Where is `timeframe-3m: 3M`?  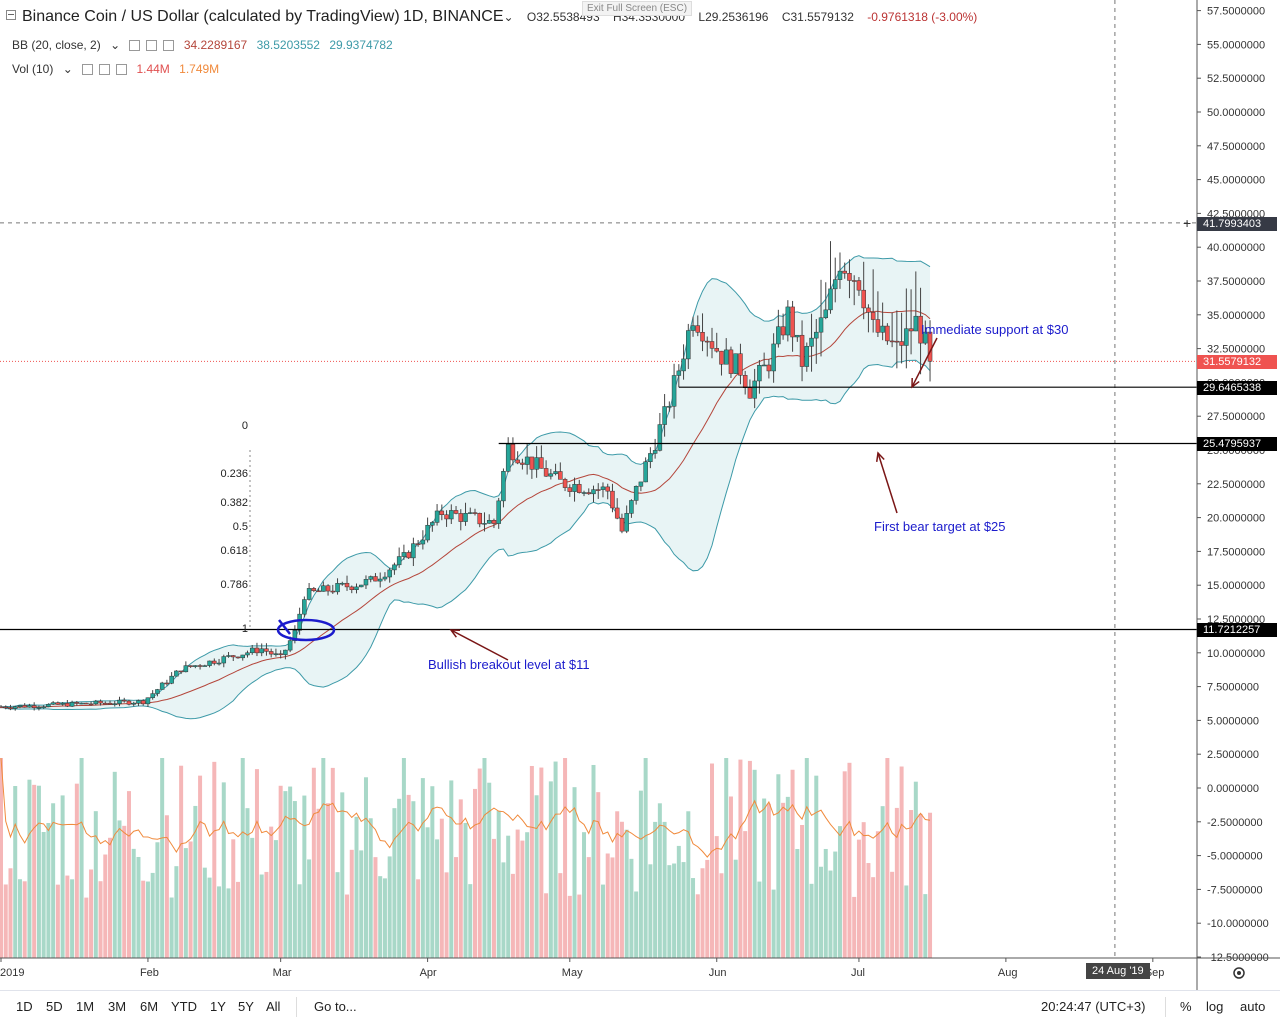
timeframe-3m: 3M is located at coordinates (117, 1006).